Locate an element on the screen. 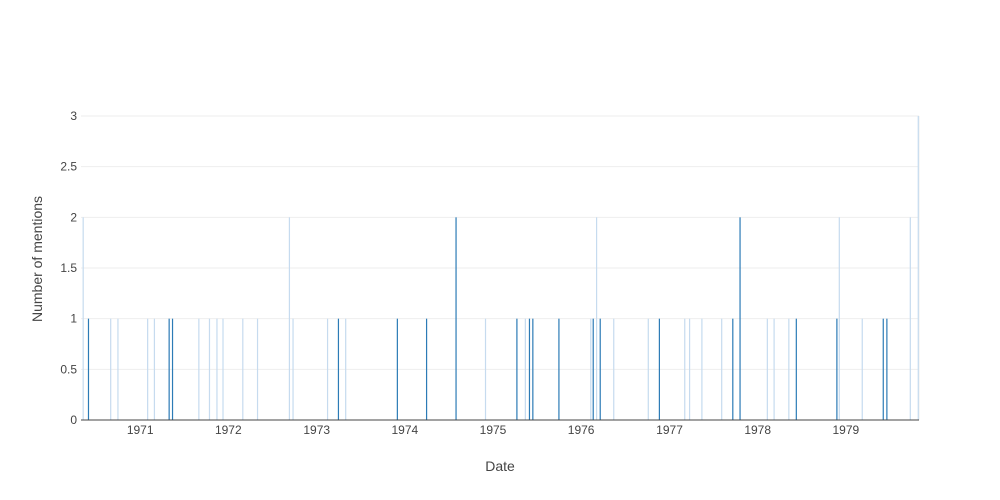 Image resolution: width=1000 pixels, height=500 pixels. y-tick-label: 2.5 is located at coordinates (68, 167).